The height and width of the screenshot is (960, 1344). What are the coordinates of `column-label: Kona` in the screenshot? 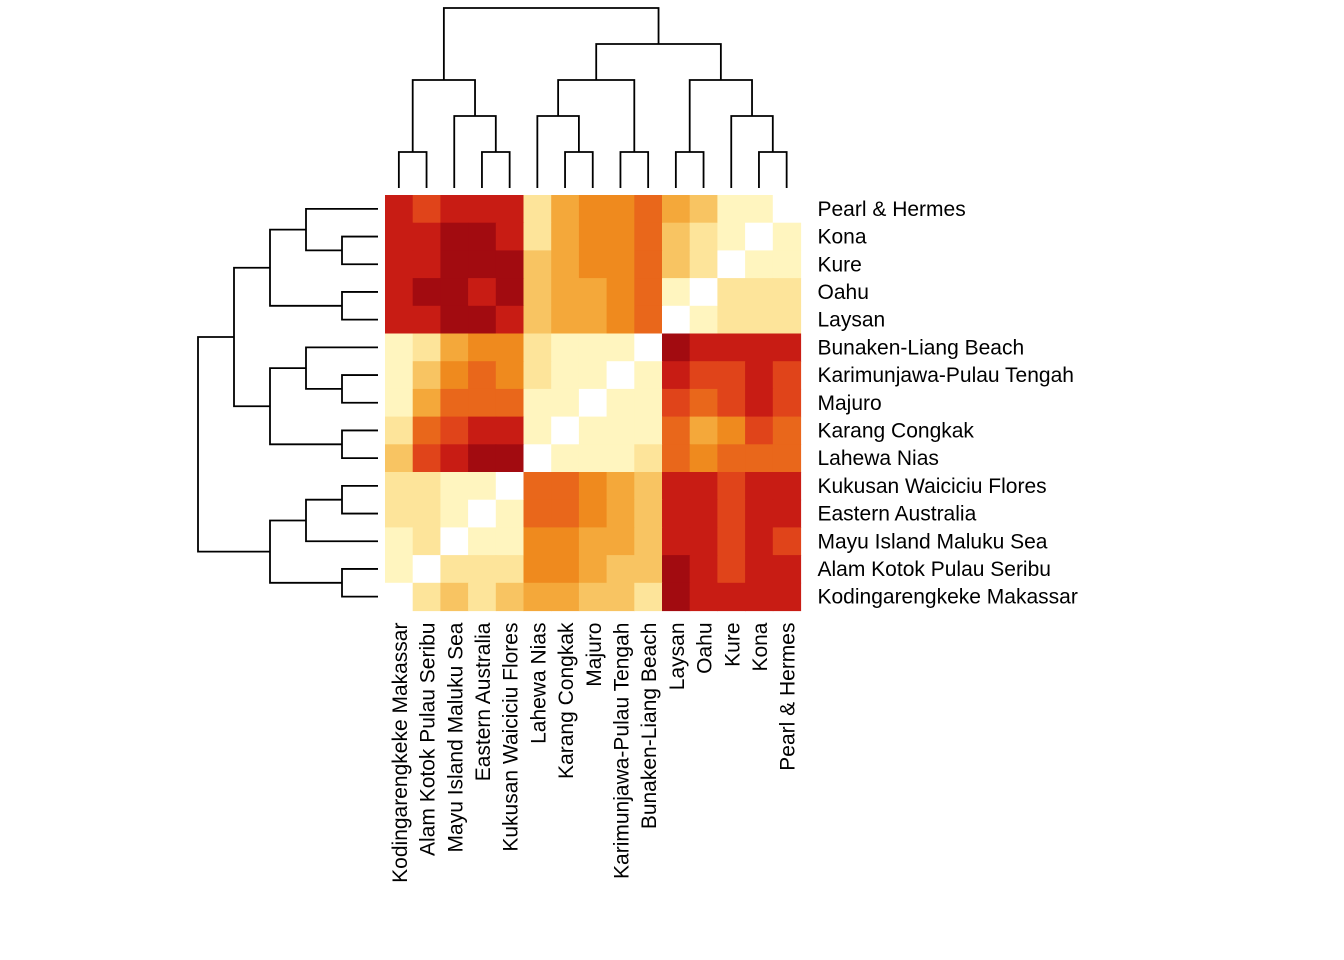 It's located at (760, 646).